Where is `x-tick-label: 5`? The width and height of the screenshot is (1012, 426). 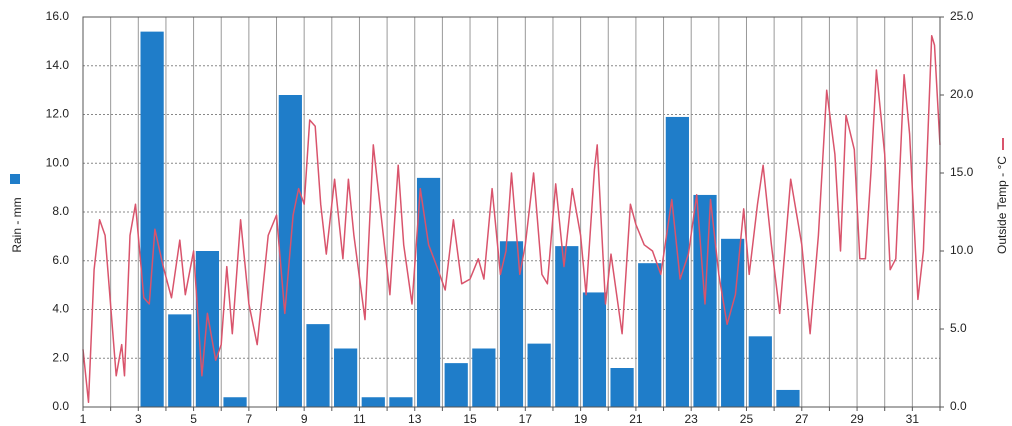
x-tick-label: 5 is located at coordinates (193, 419).